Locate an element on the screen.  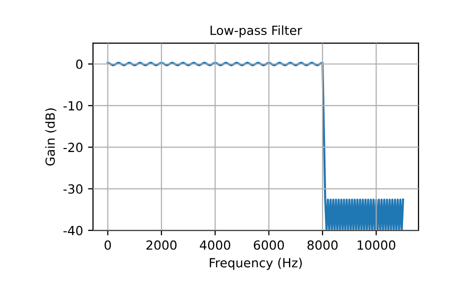
x-tick-label: 0 is located at coordinates (107, 245).